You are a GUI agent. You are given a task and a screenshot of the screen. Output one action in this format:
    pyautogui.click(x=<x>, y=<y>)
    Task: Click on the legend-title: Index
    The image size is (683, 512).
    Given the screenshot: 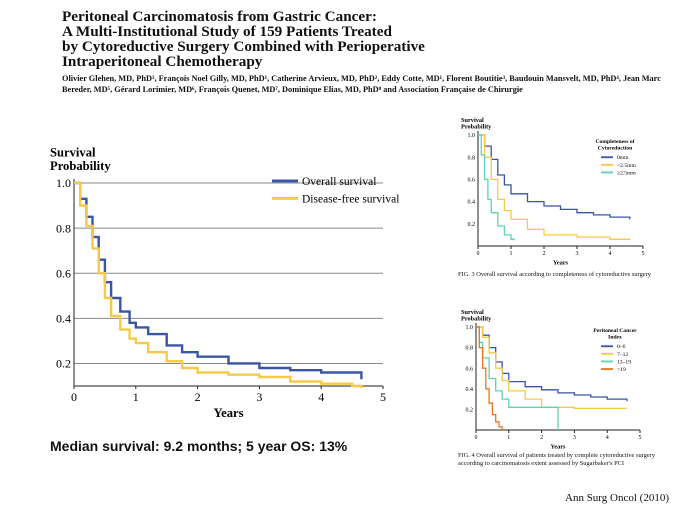 What is the action you would take?
    pyautogui.click(x=615, y=338)
    